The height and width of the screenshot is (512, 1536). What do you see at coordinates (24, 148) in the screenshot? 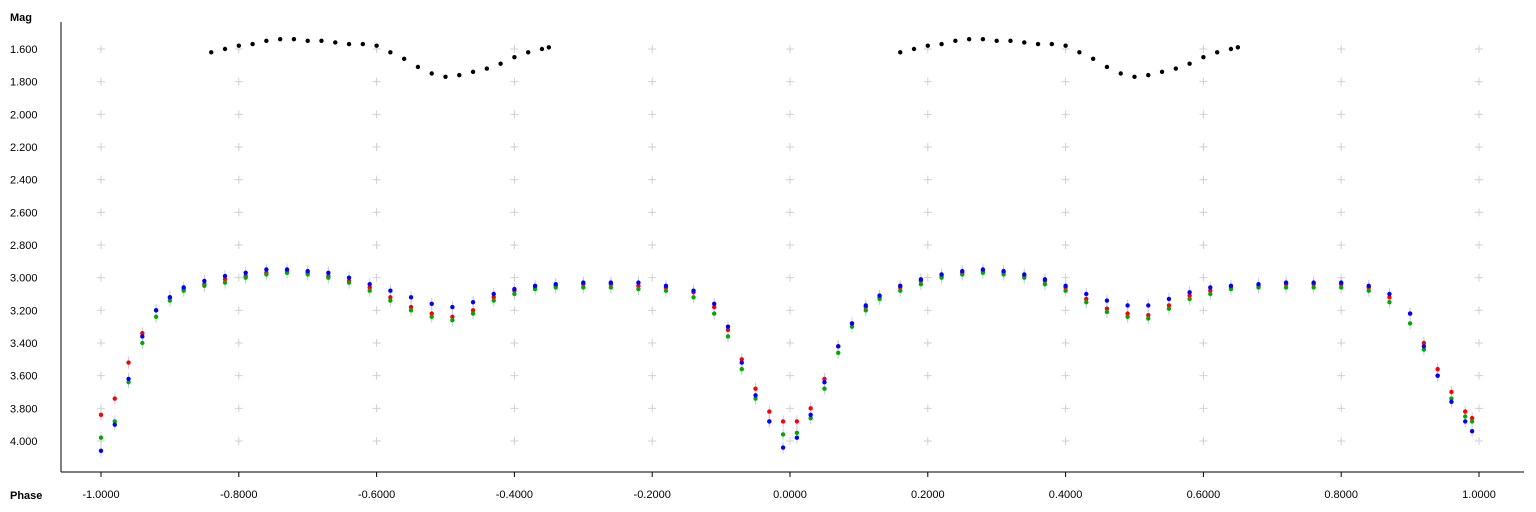
I see `y-tick-label: 2.200` at bounding box center [24, 148].